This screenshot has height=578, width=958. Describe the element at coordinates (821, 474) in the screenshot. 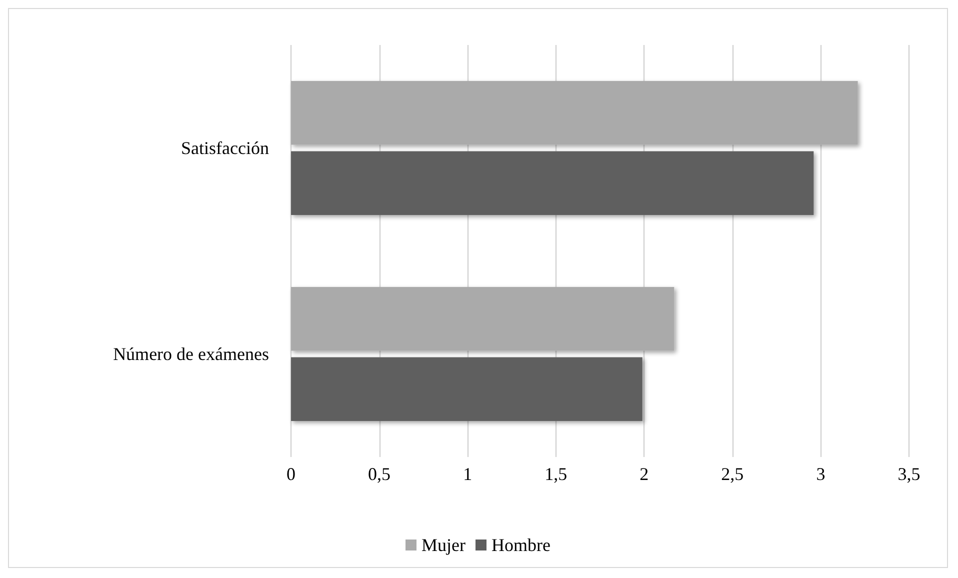

I see `x-tick-label: 3` at that location.